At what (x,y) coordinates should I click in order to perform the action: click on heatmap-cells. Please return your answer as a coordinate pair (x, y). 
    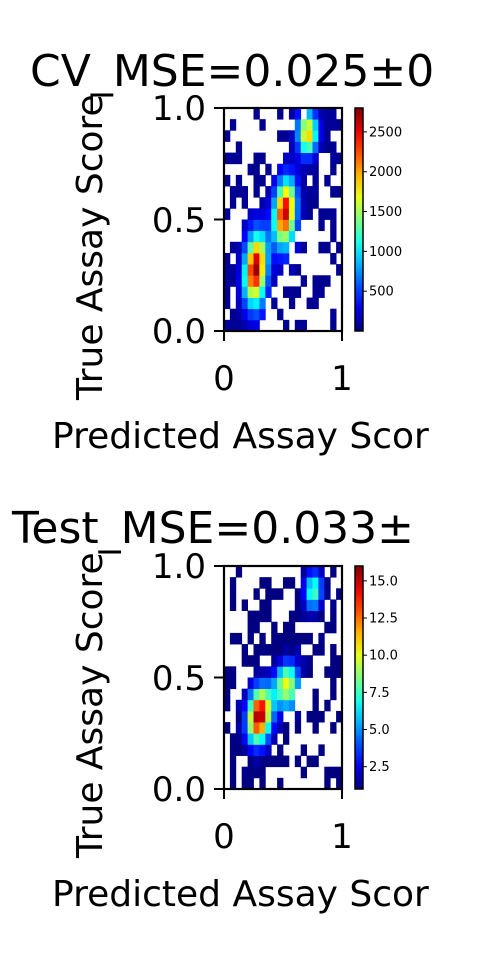
    Looking at the image, I should click on (283, 678).